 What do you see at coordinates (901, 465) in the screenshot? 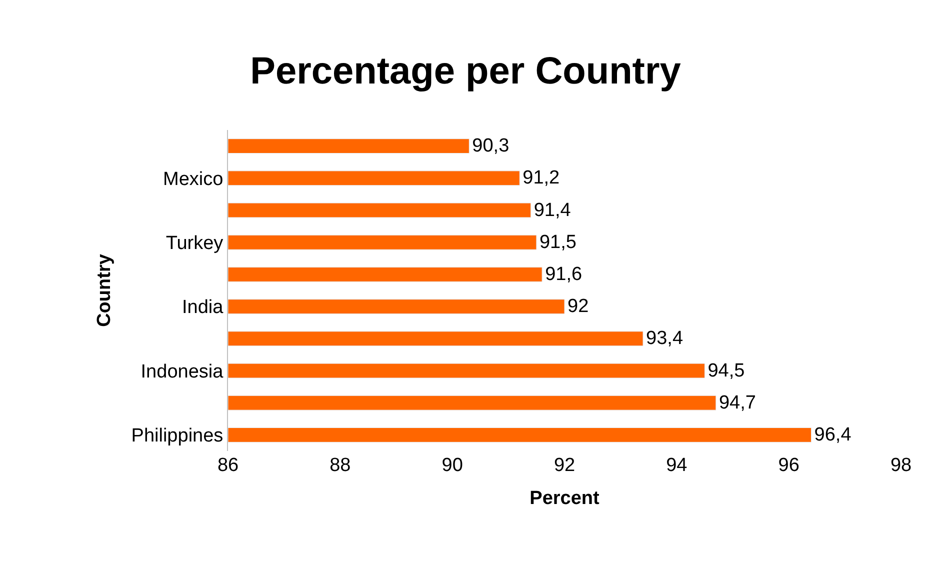
I see `x-tick-label: 98` at bounding box center [901, 465].